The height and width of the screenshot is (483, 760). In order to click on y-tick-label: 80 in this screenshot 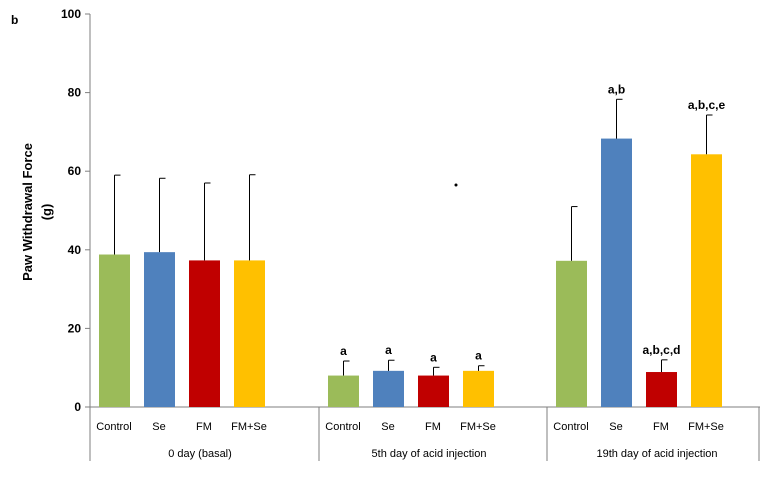, I will do `click(75, 93)`.